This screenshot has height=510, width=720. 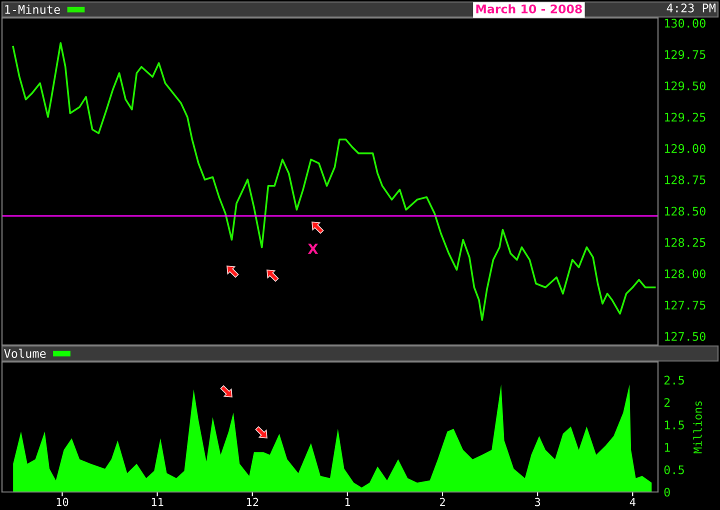 What do you see at coordinates (667, 492) in the screenshot?
I see `y-tick-label: 0` at bounding box center [667, 492].